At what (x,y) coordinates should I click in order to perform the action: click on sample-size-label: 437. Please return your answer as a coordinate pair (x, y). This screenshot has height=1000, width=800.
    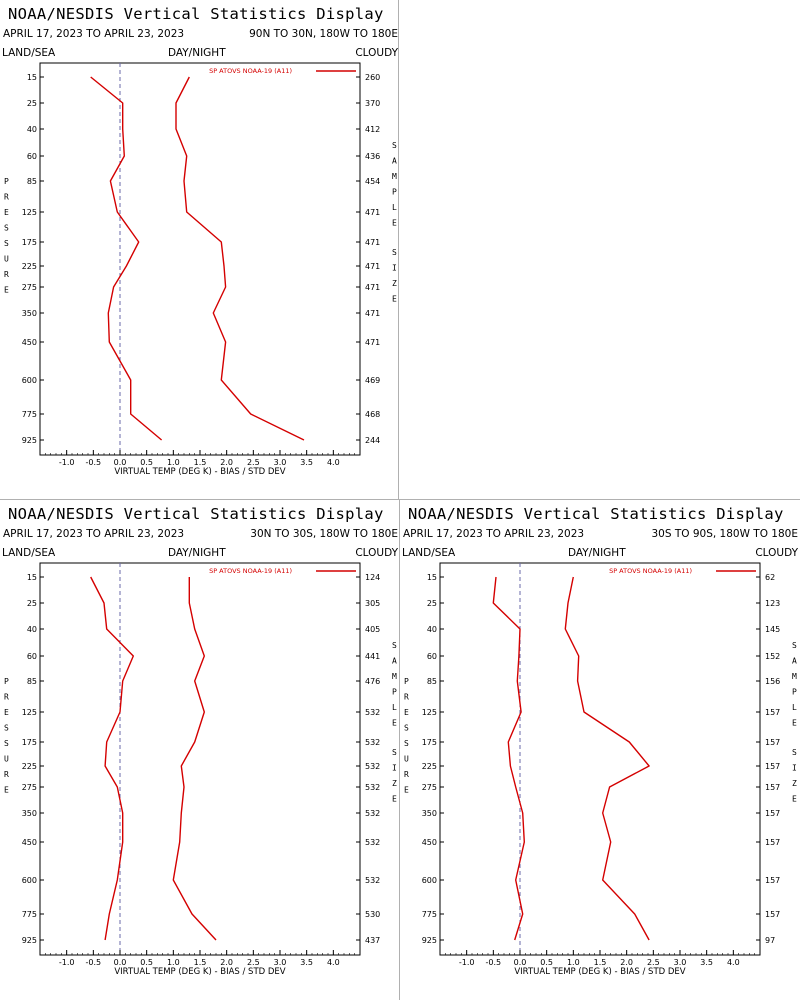
    Looking at the image, I should click on (372, 940).